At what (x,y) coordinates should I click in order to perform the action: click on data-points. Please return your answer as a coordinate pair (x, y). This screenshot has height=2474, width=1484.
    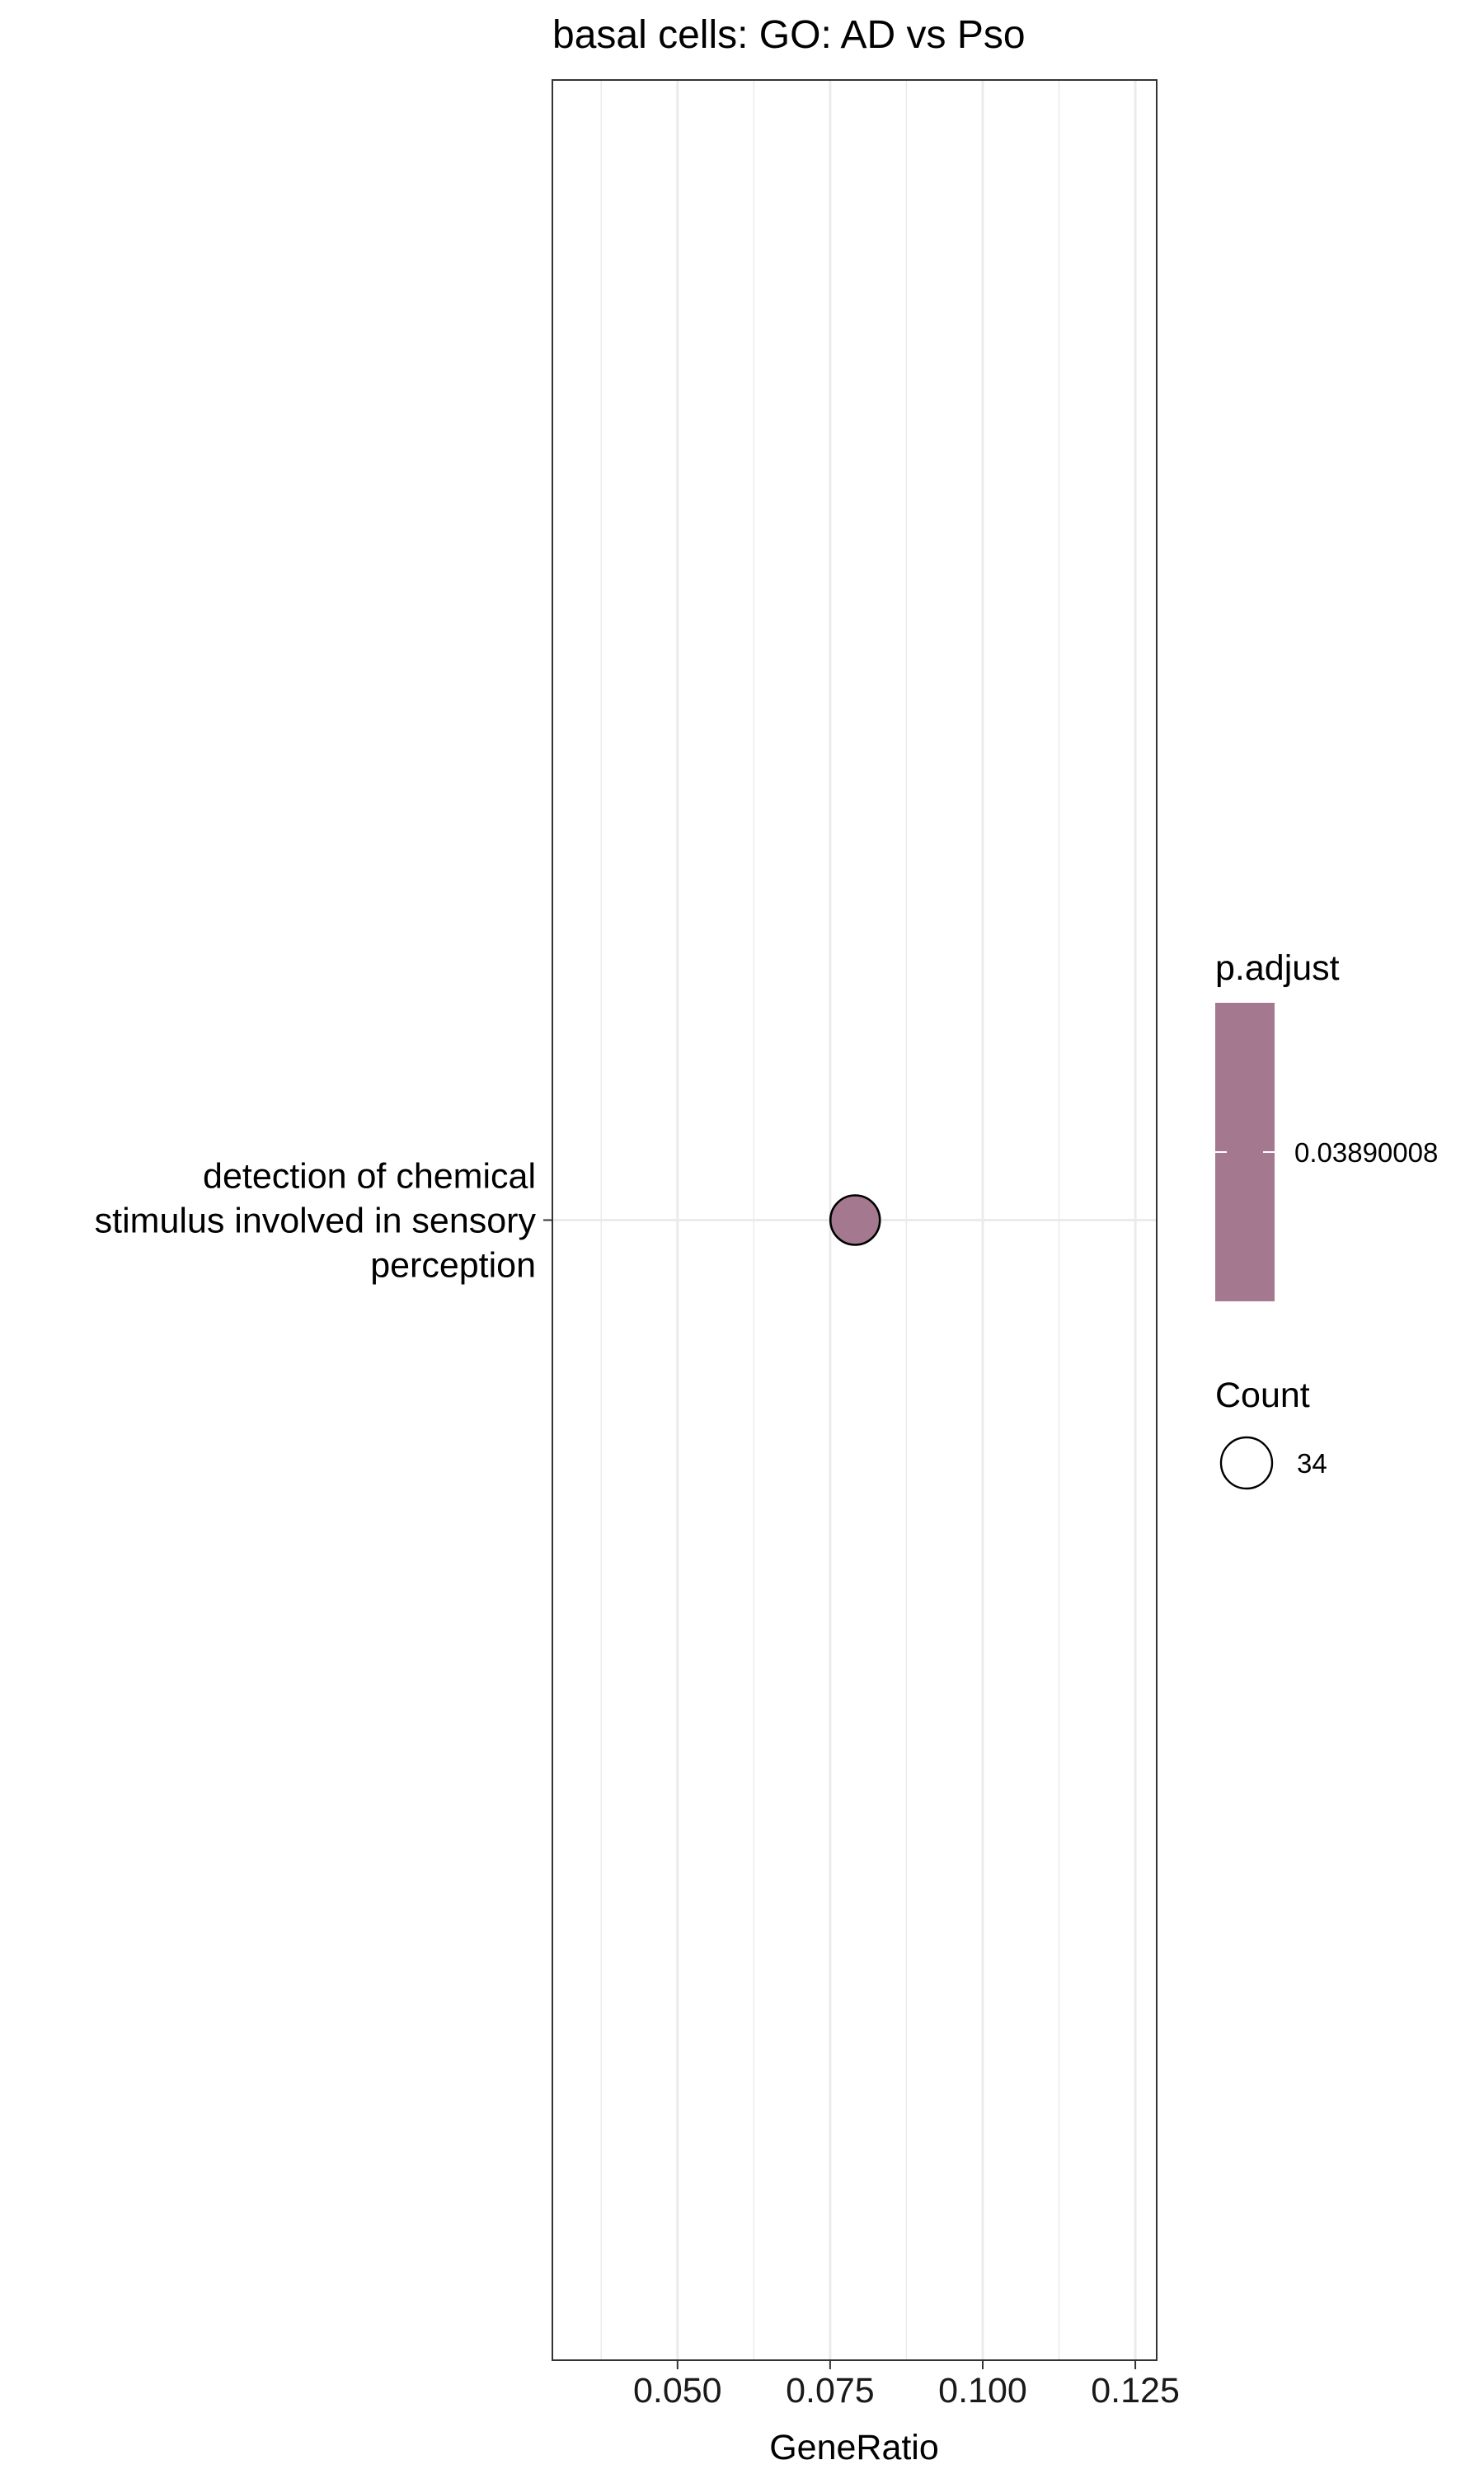
    Looking at the image, I should click on (855, 1220).